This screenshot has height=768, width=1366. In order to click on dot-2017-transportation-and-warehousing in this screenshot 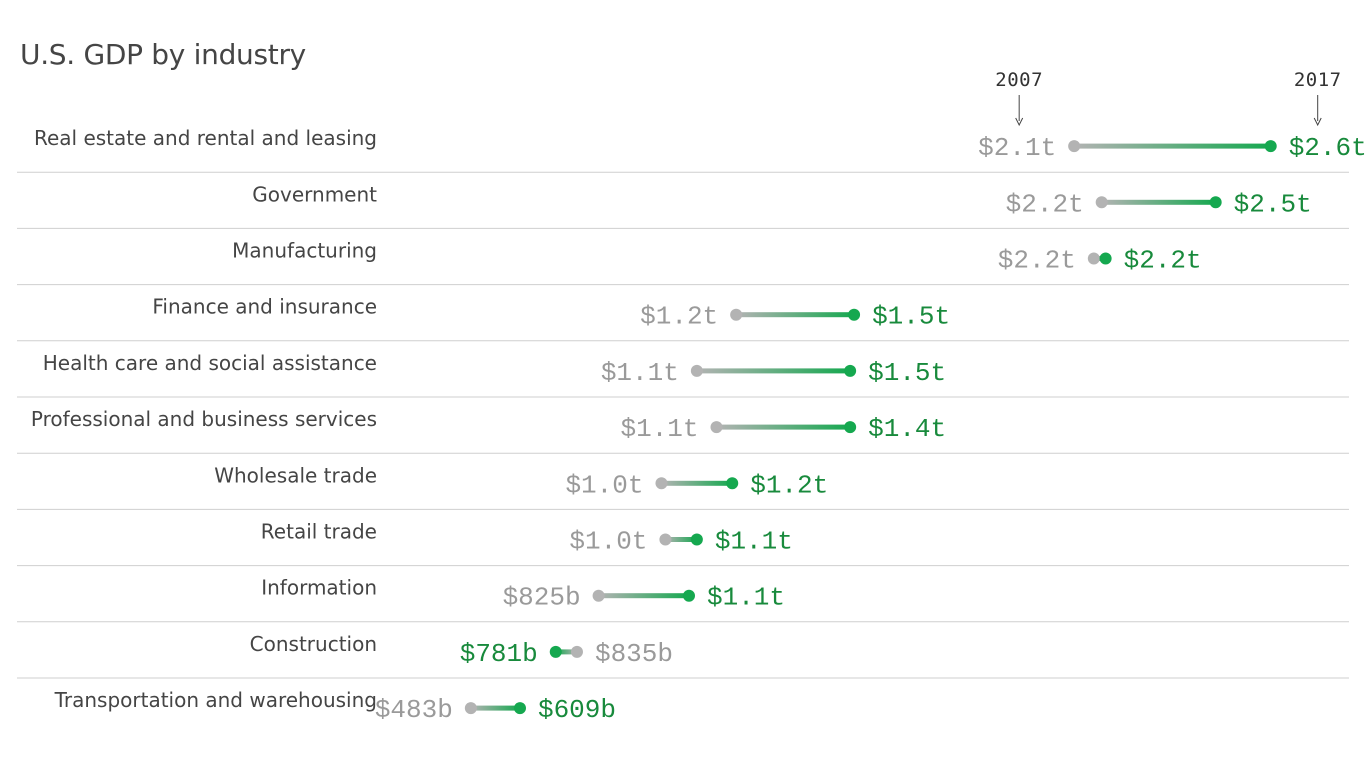, I will do `click(519, 708)`.